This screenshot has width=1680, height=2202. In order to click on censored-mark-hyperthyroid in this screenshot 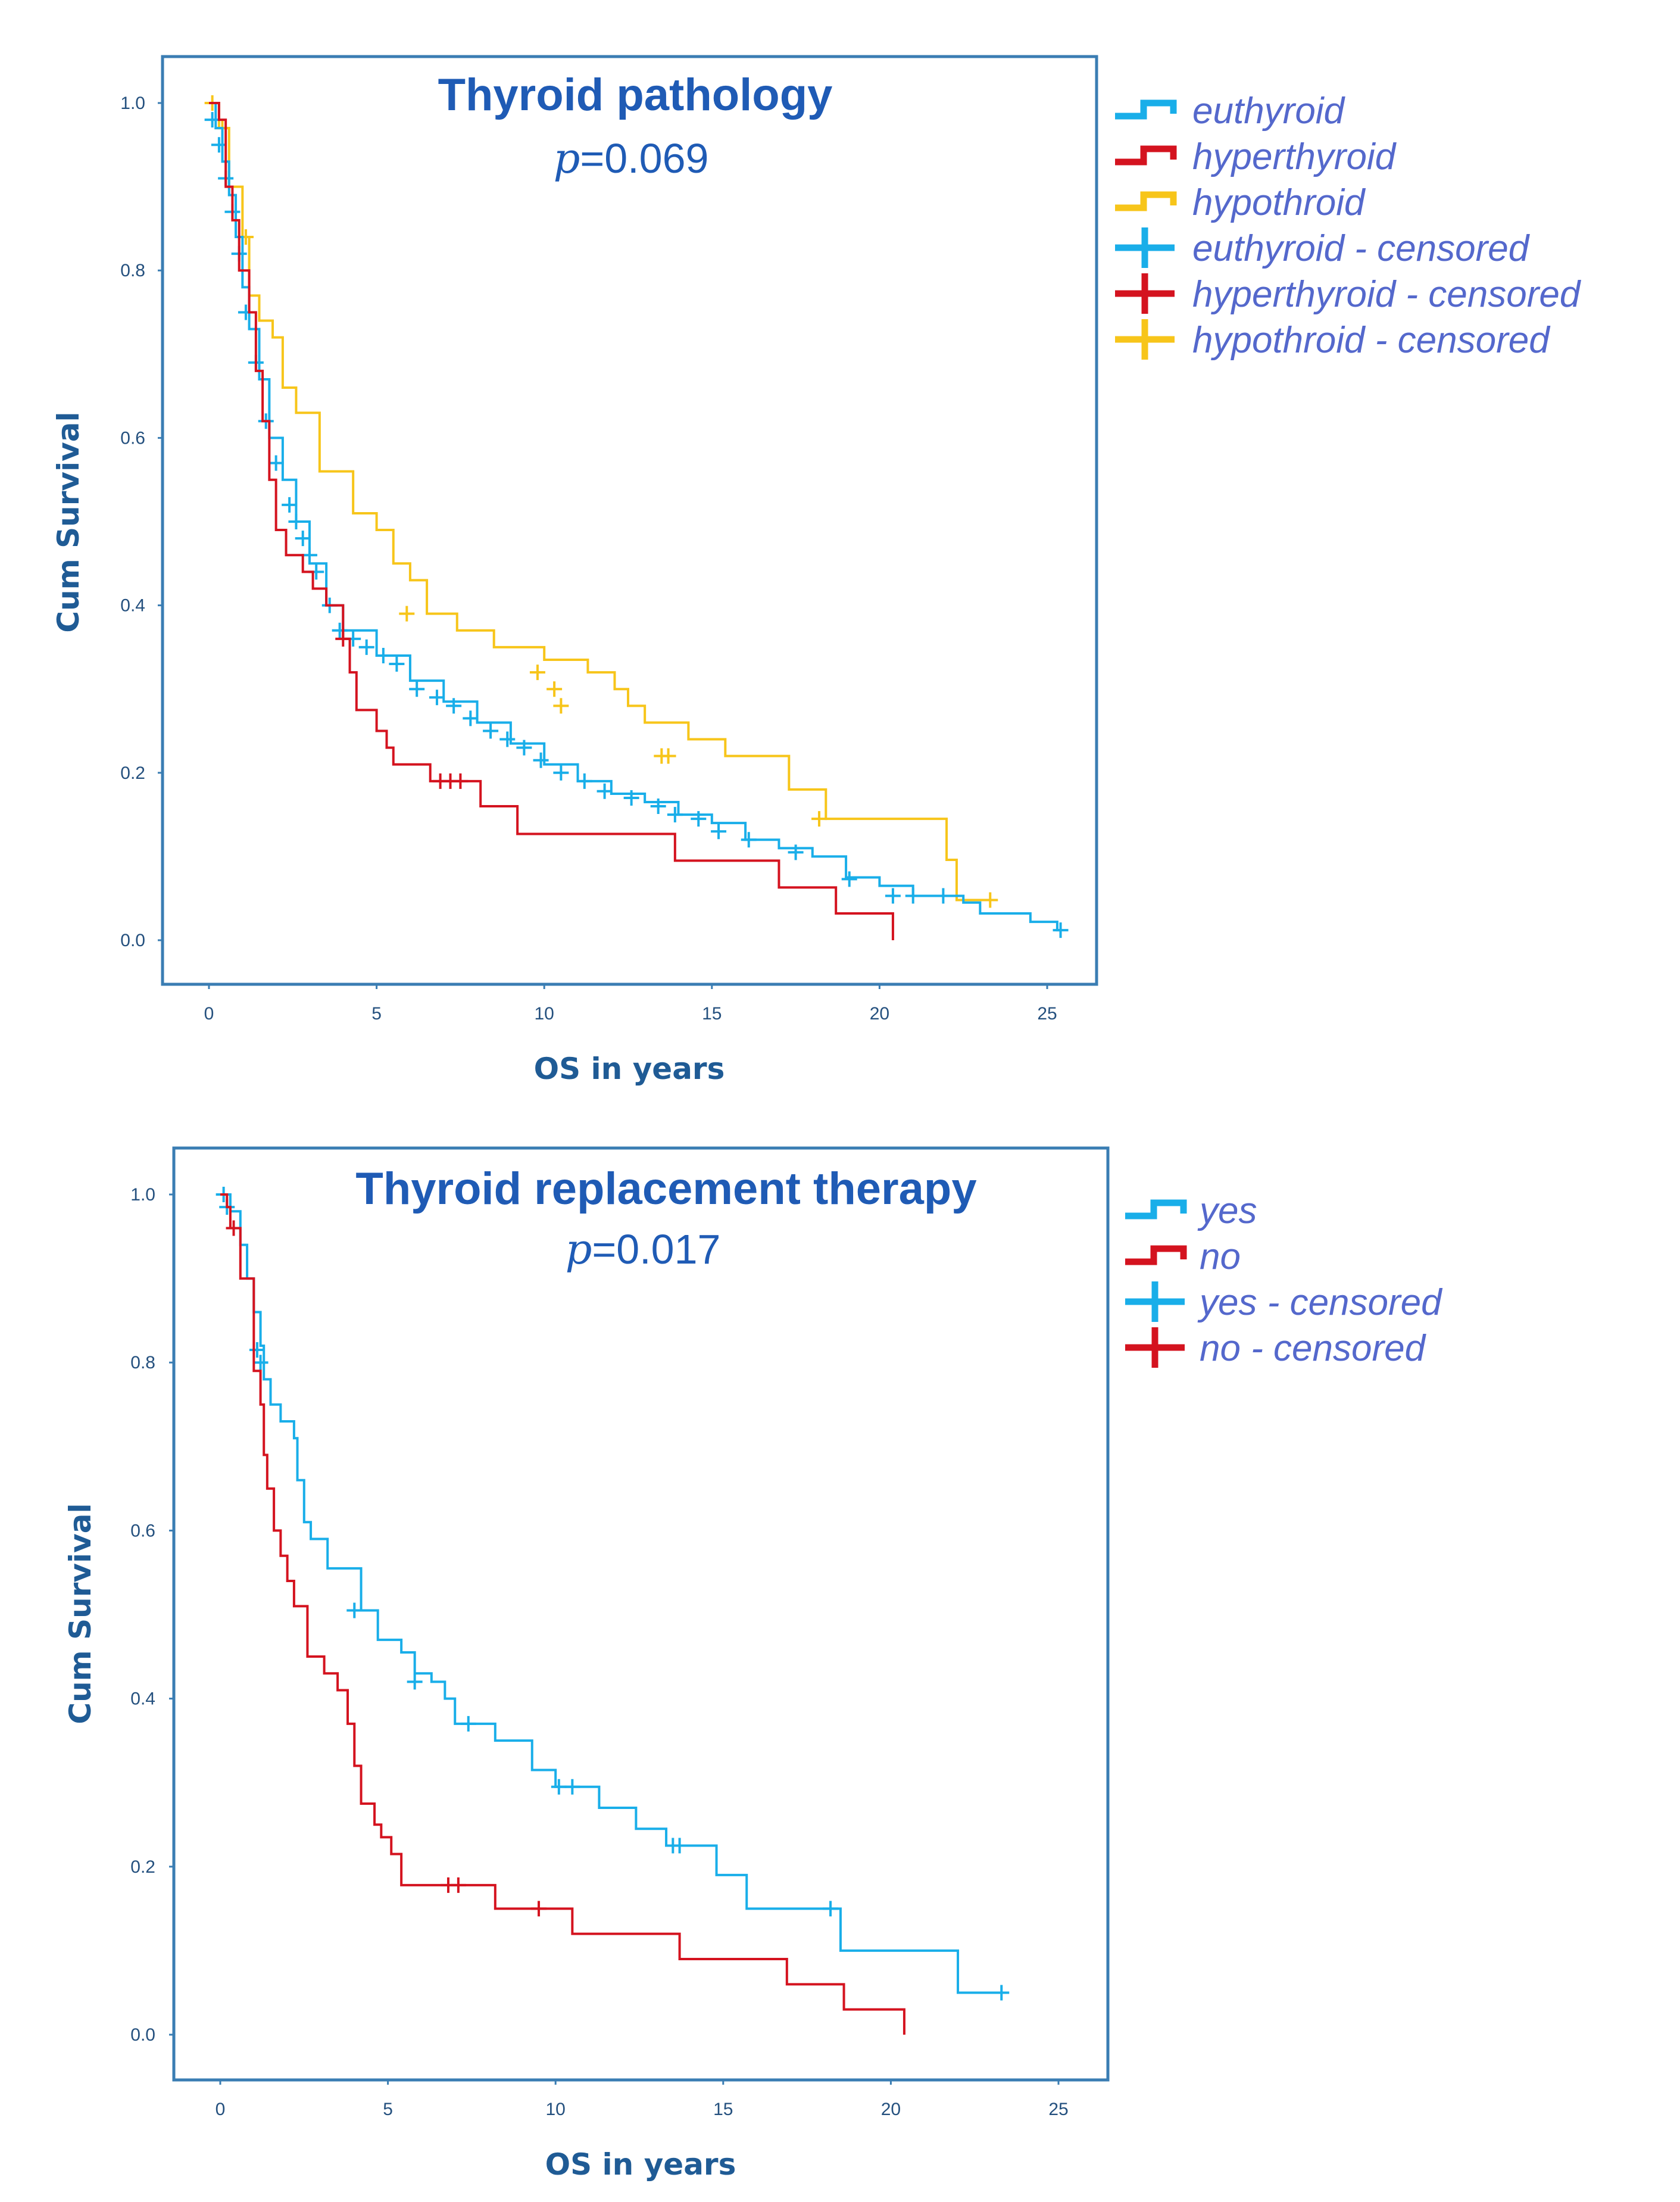, I will do `click(343, 639)`.